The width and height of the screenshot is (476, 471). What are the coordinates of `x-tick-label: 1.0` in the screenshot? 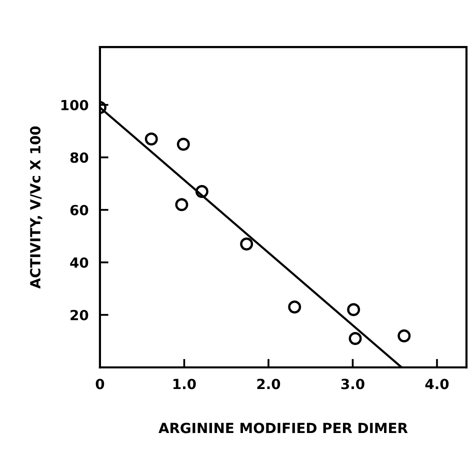 It's located at (184, 384).